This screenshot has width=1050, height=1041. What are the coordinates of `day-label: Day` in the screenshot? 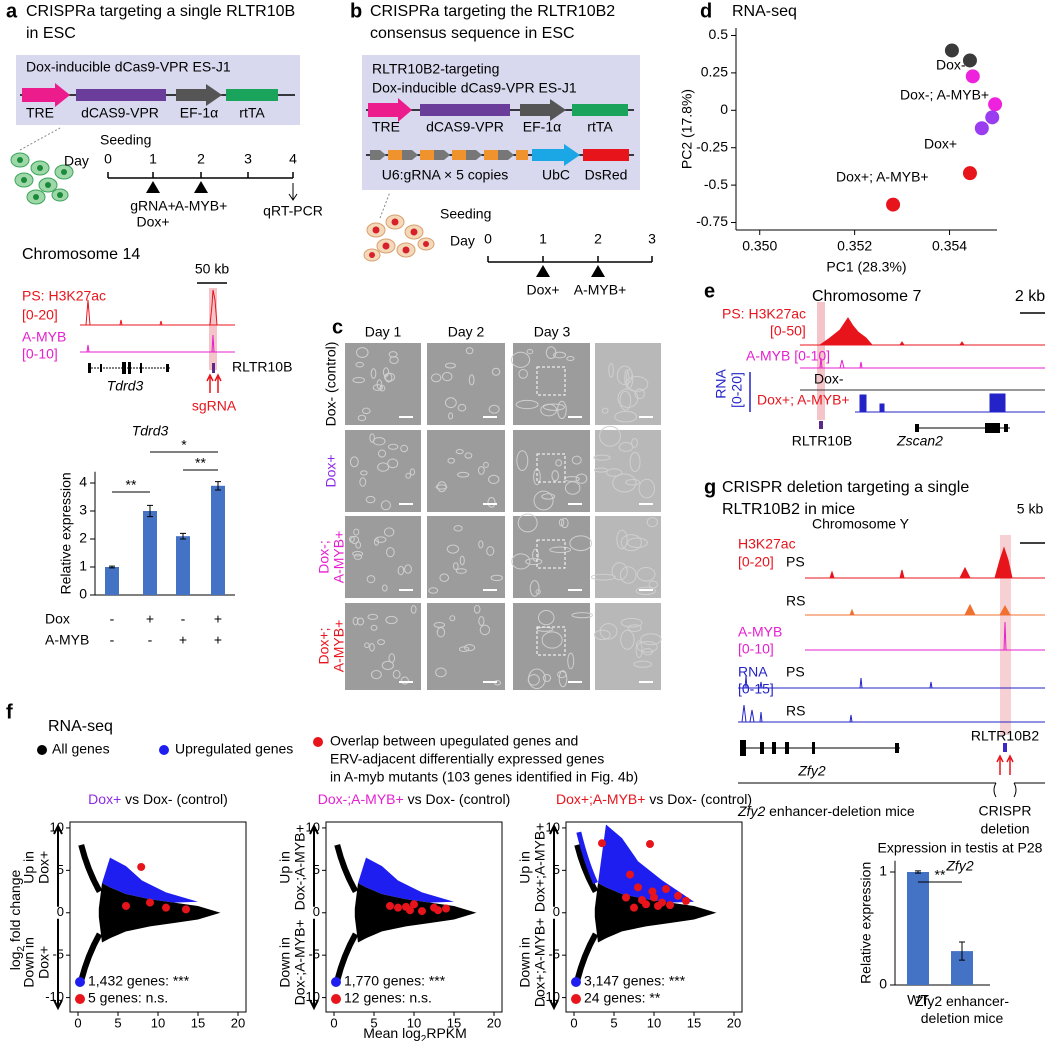 It's located at (76, 161).